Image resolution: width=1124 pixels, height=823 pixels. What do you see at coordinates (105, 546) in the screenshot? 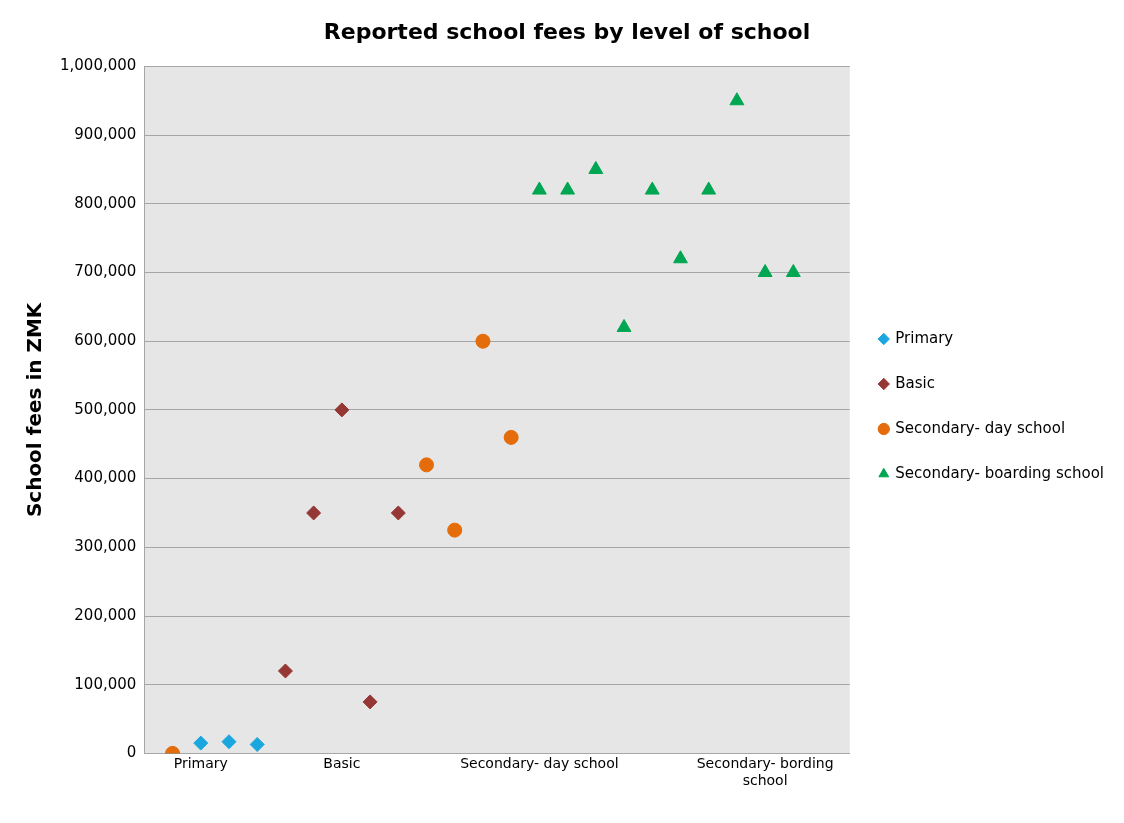
I see `y-tick-label: 300,000` at bounding box center [105, 546].